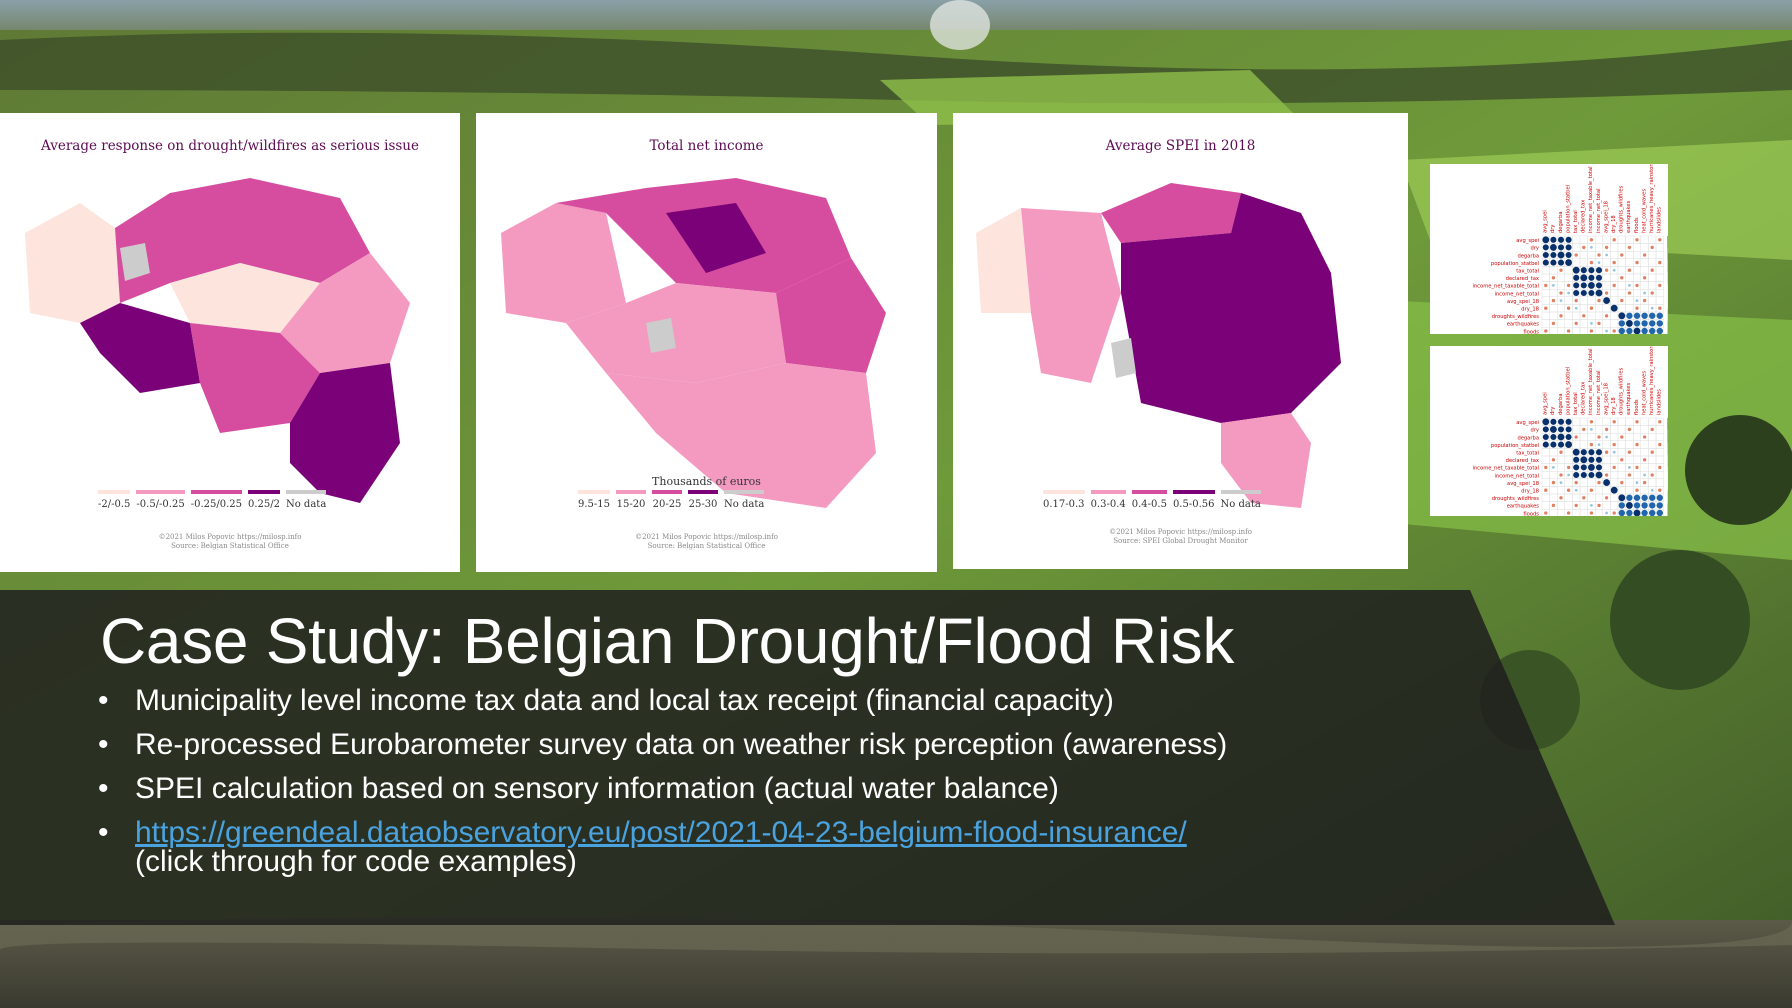 This screenshot has height=1008, width=1792. What do you see at coordinates (1527, 423) in the screenshot?
I see `matrix-row-label: avg_spei` at bounding box center [1527, 423].